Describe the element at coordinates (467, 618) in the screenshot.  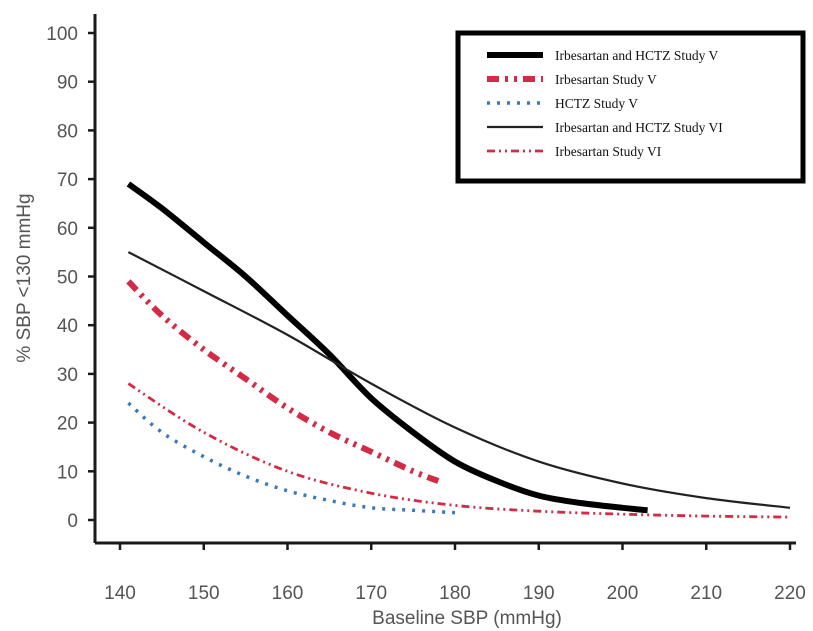
I see `x-axis-title: Baseline SBP (mmHg)` at that location.